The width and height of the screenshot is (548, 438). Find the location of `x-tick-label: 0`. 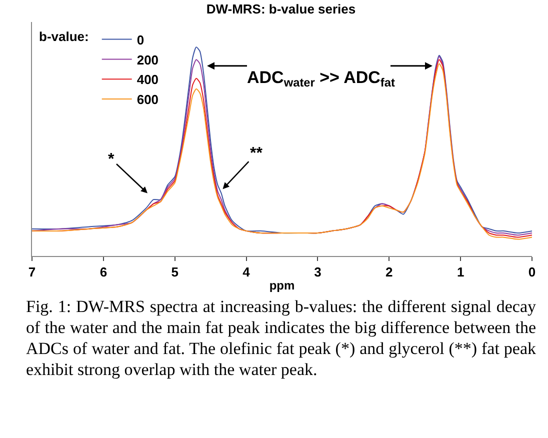

x-tick-label: 0 is located at coordinates (532, 272).